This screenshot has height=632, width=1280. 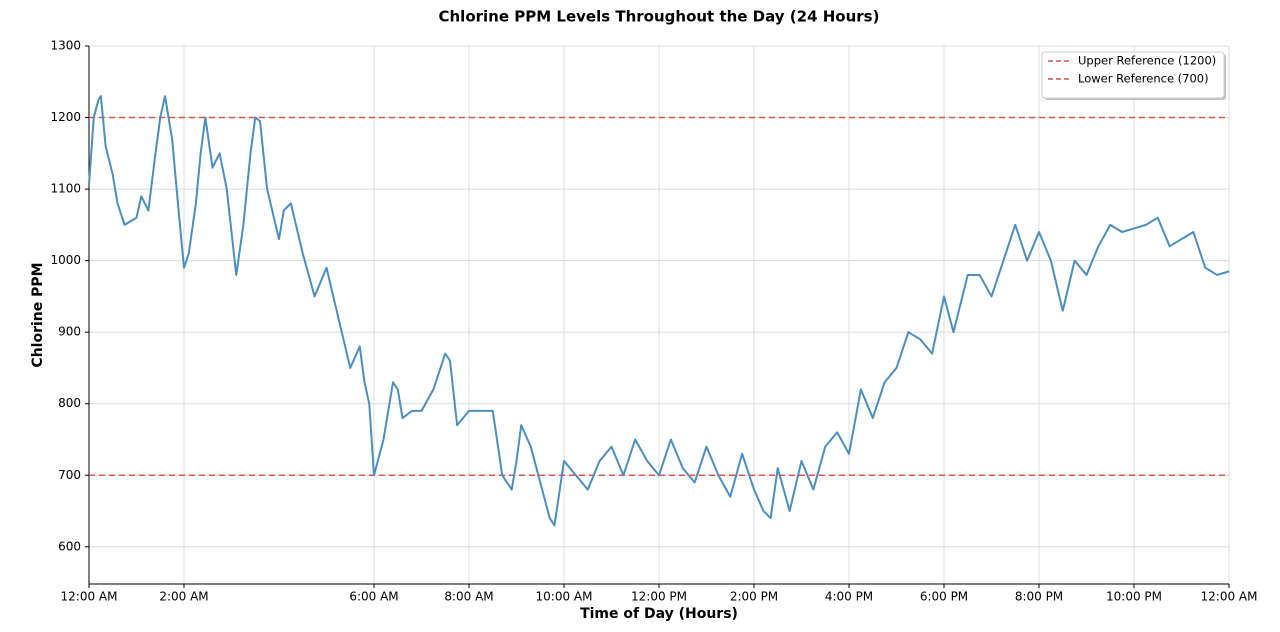 I want to click on y-tick-label: 800, so click(x=69, y=403).